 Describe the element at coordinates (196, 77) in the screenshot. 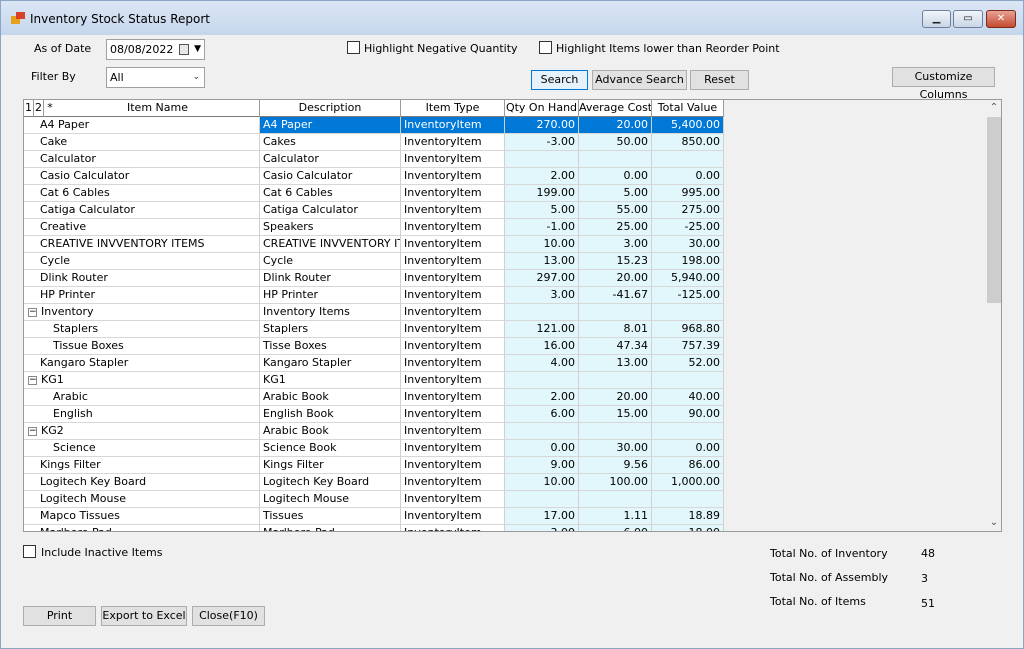

I see `chevron-down-icon: ⌄` at that location.